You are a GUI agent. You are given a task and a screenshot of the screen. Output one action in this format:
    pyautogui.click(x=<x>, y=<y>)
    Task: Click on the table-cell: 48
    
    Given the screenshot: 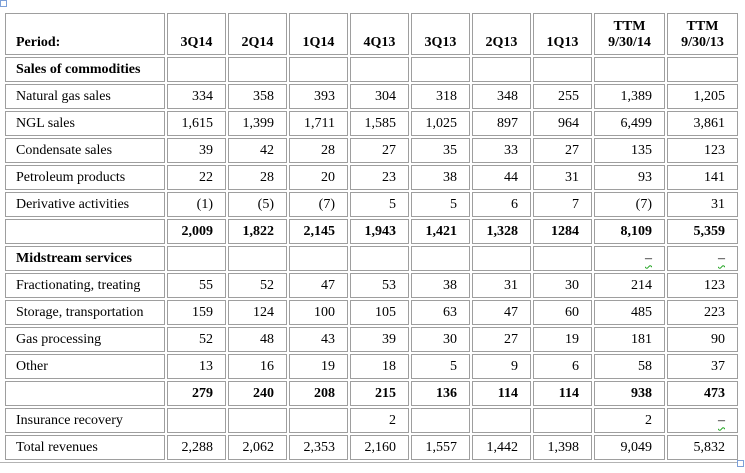 What is the action you would take?
    pyautogui.click(x=257, y=339)
    